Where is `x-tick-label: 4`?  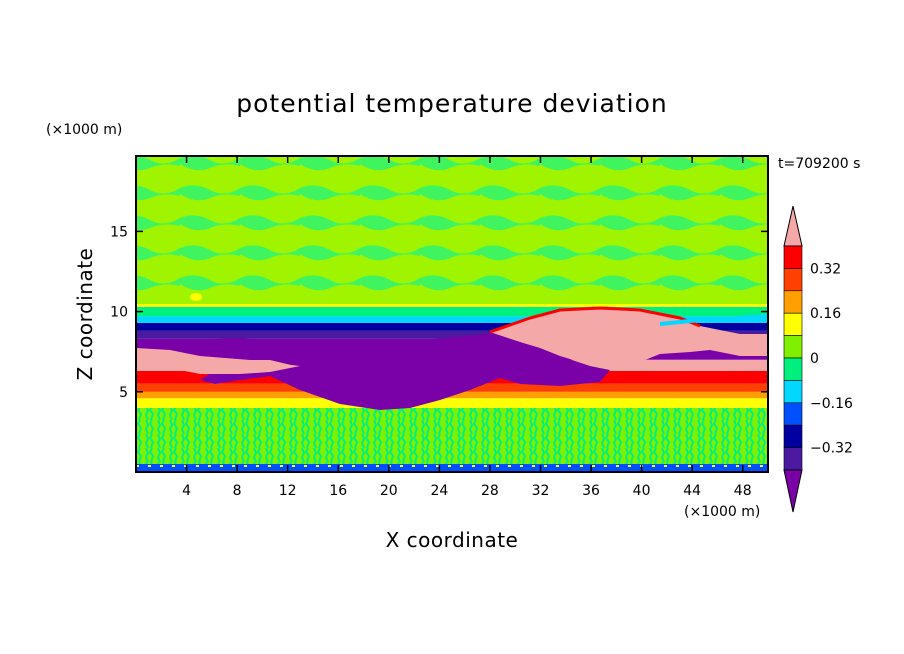 x-tick-label: 4 is located at coordinates (186, 491).